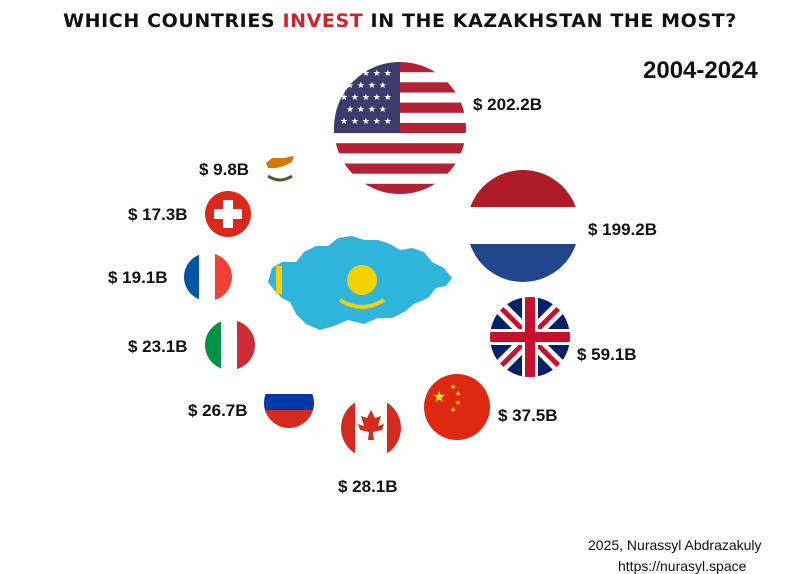 Image resolution: width=800 pixels, height=574 pixels. I want to click on maple-leaf-icon, so click(371, 425).